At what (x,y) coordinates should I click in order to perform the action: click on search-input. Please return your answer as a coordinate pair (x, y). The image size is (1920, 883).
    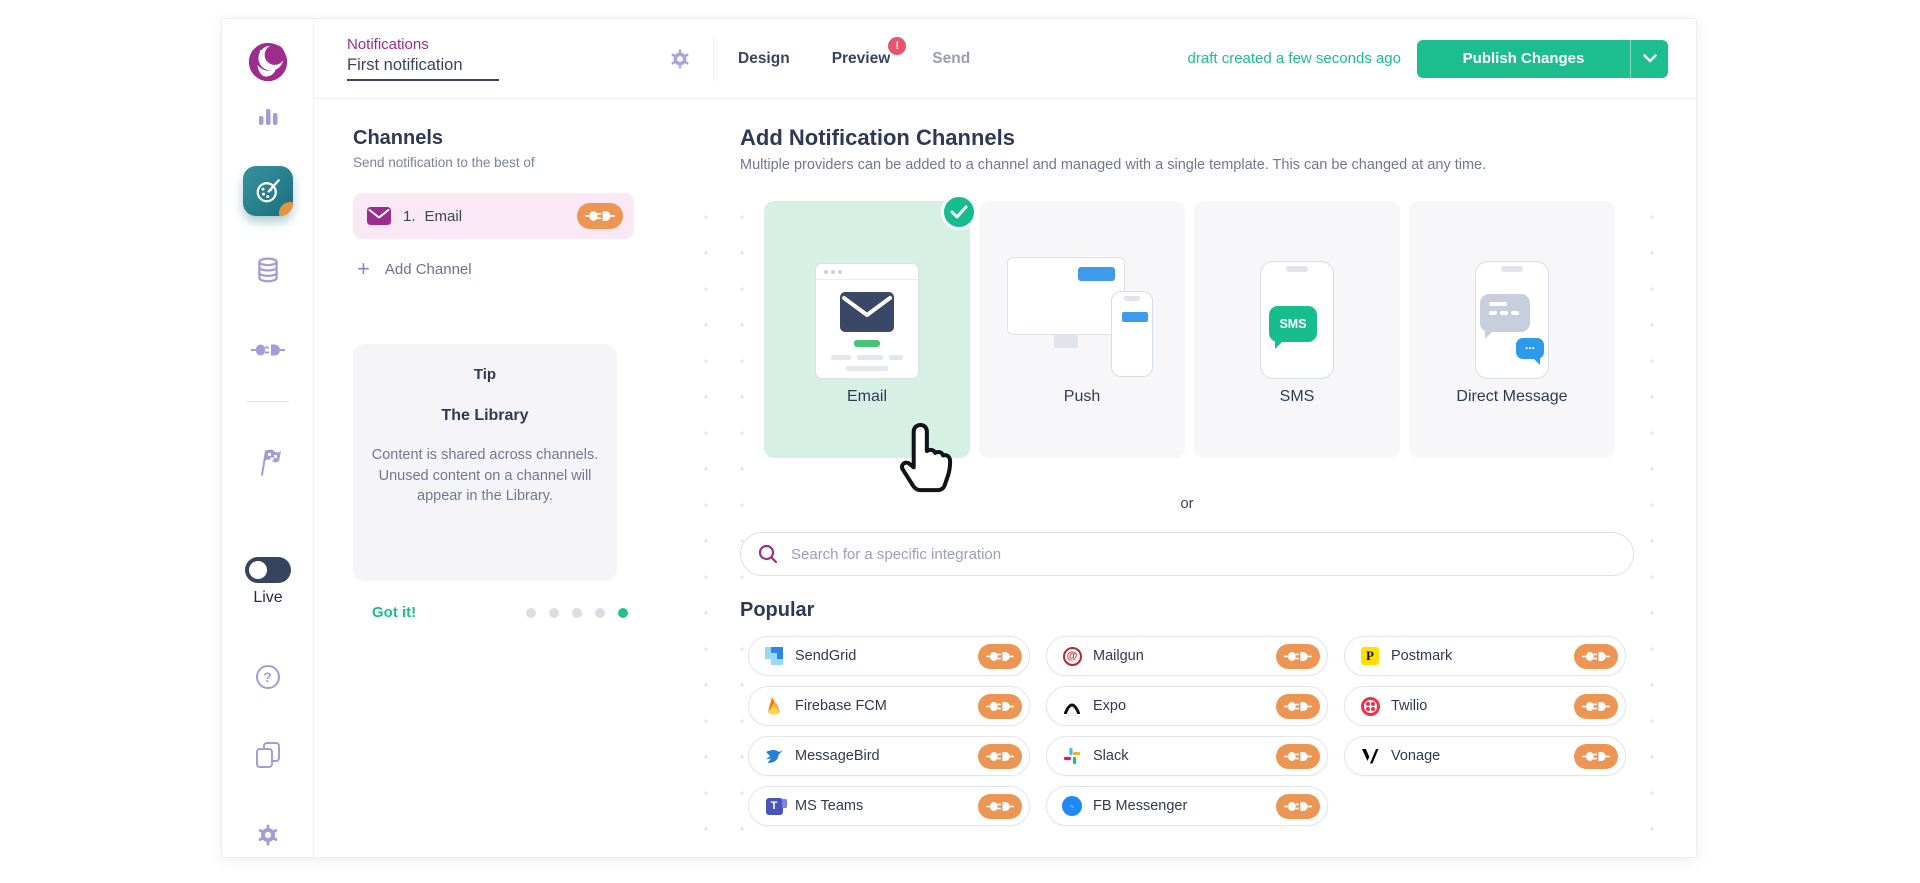
    Looking at the image, I should click on (1204, 554).